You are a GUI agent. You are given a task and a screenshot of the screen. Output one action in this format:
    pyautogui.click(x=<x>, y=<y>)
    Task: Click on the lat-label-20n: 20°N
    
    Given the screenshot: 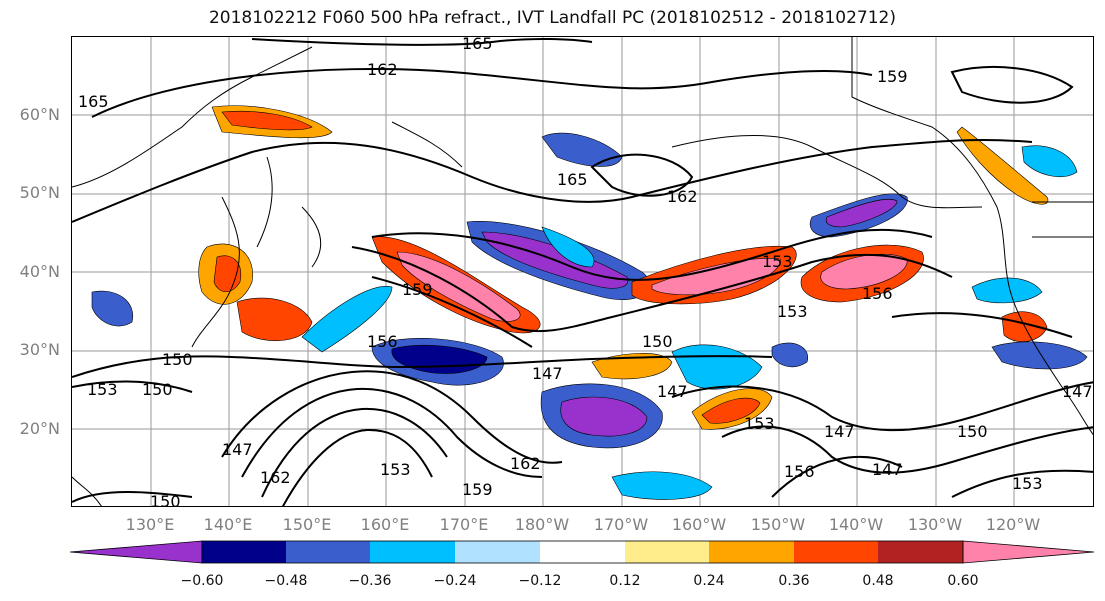 What is the action you would take?
    pyautogui.click(x=39, y=428)
    